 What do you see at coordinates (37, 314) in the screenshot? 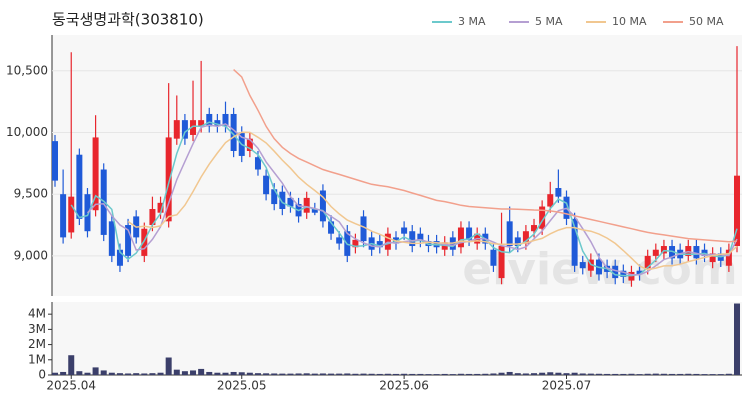
I see `volume-tick-label: 4M` at bounding box center [37, 314].